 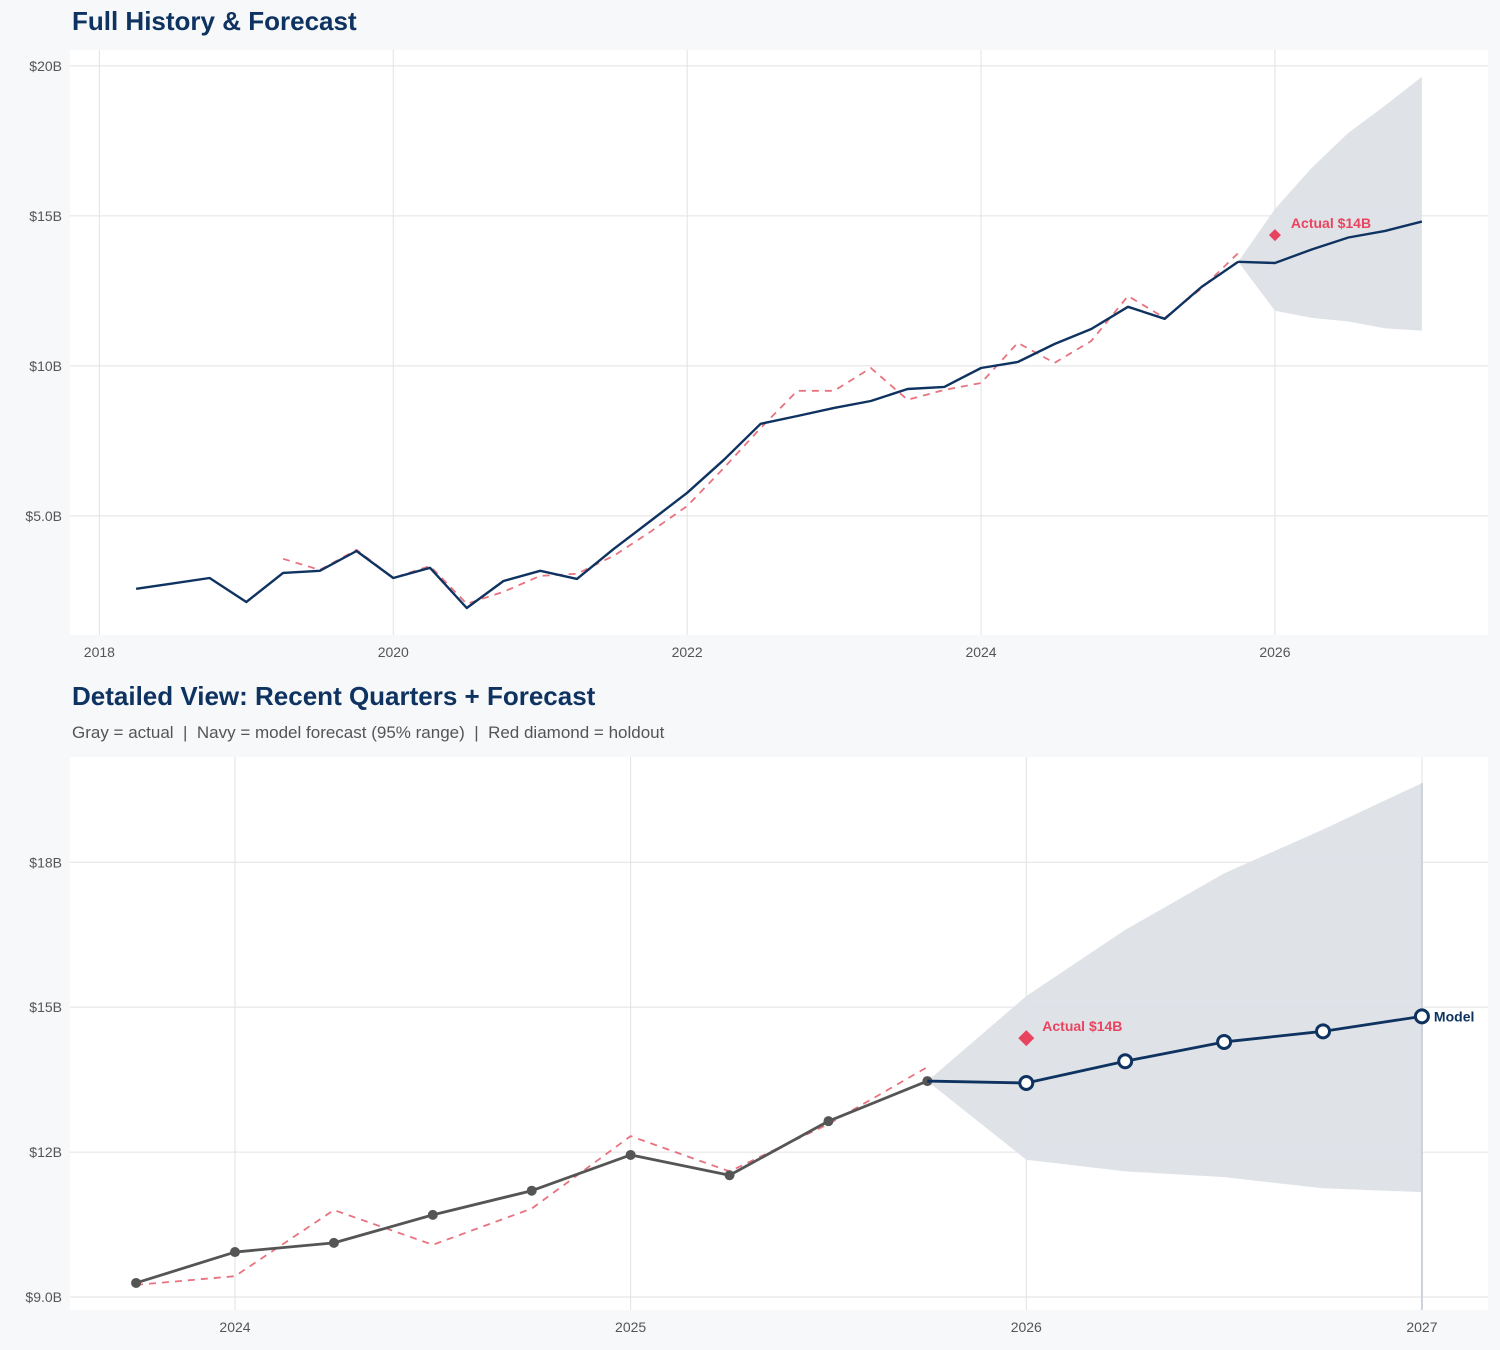 I want to click on x-tick-label: 2027, so click(x=1421, y=1327).